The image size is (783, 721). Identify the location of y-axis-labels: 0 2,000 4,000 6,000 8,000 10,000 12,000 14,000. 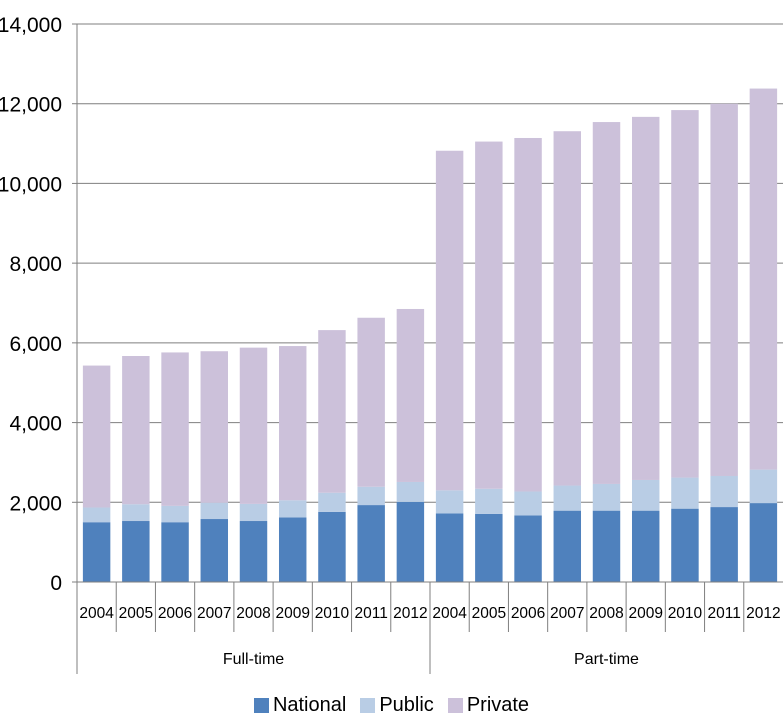
(31, 304).